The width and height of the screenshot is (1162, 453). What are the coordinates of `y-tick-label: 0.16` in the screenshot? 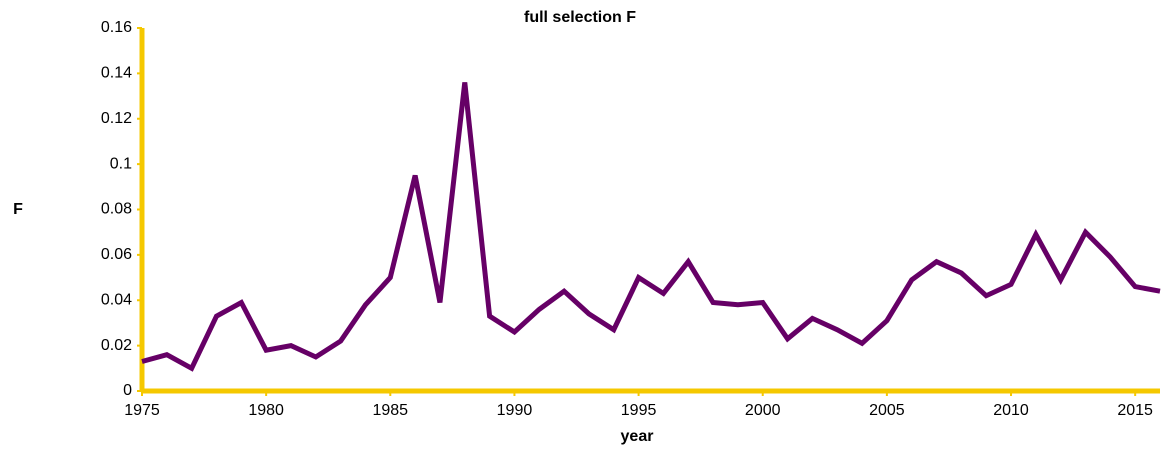 It's located at (116, 27).